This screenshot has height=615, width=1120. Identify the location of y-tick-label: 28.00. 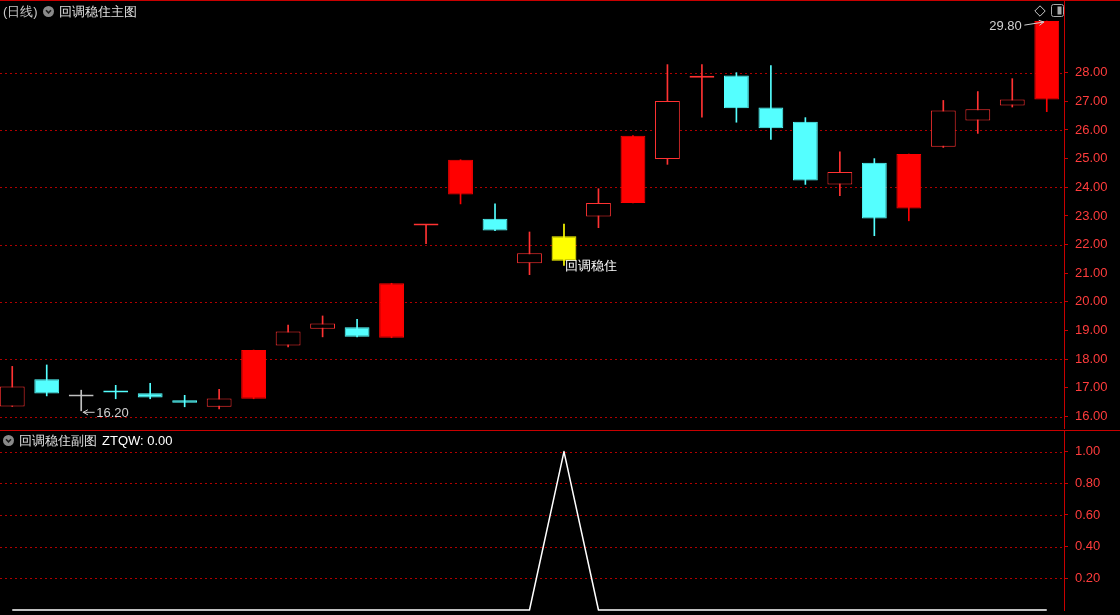
(1091, 72).